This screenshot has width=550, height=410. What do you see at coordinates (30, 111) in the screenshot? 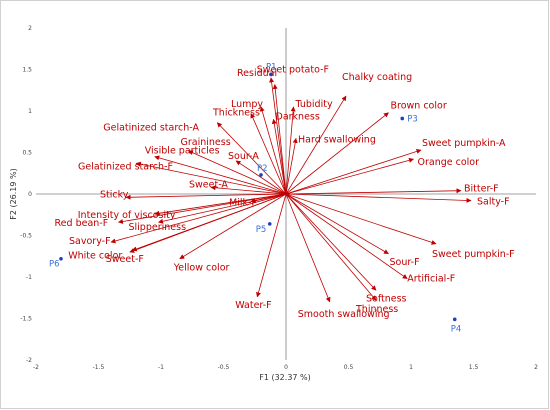
I see `y-tick-label: 1` at bounding box center [30, 111].